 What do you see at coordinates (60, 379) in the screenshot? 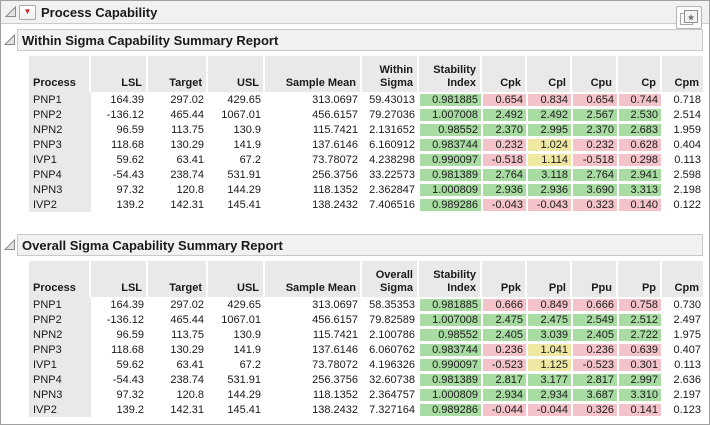
I see `process-name-cell: PNP4` at bounding box center [60, 379].